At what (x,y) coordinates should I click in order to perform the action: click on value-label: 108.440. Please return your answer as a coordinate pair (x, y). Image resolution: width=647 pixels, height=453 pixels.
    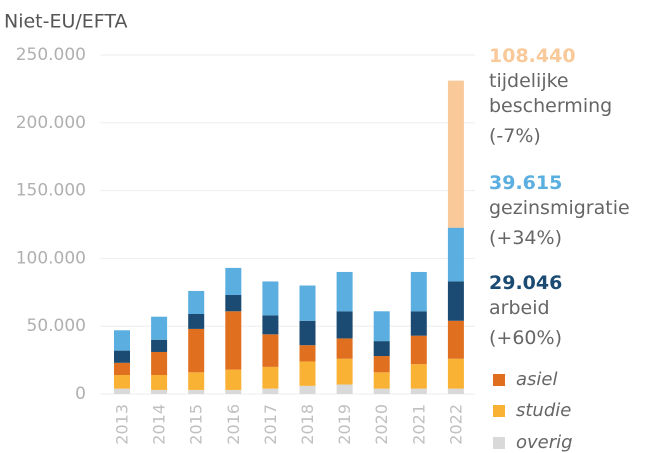
    Looking at the image, I should click on (532, 56).